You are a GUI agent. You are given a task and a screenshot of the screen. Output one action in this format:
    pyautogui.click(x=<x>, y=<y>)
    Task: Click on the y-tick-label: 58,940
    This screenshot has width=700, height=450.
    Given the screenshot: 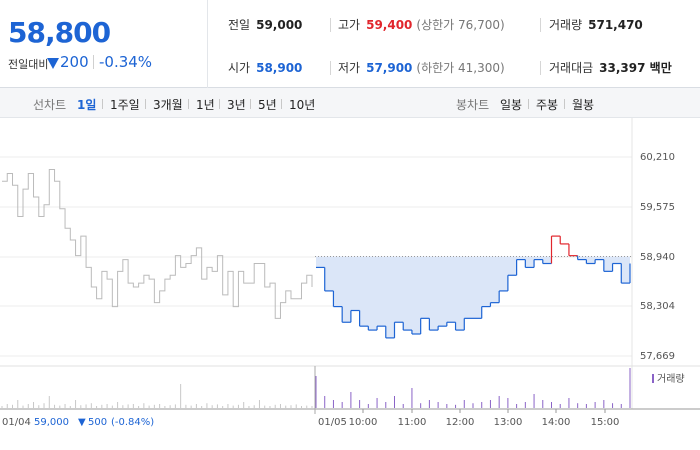 What is the action you would take?
    pyautogui.click(x=657, y=257)
    